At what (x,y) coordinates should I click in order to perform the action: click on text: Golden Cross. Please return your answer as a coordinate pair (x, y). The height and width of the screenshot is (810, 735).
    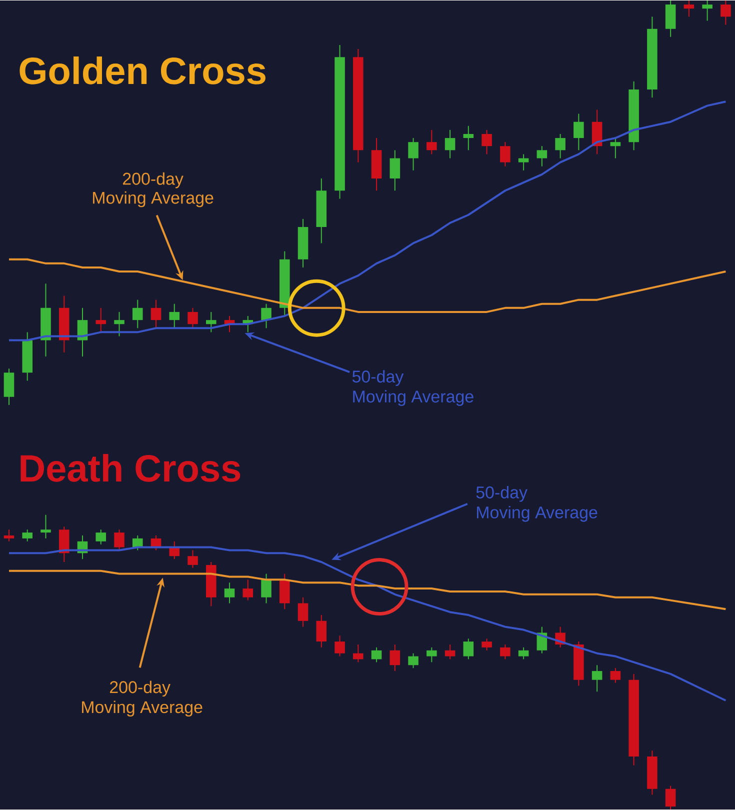
    Looking at the image, I should click on (143, 70).